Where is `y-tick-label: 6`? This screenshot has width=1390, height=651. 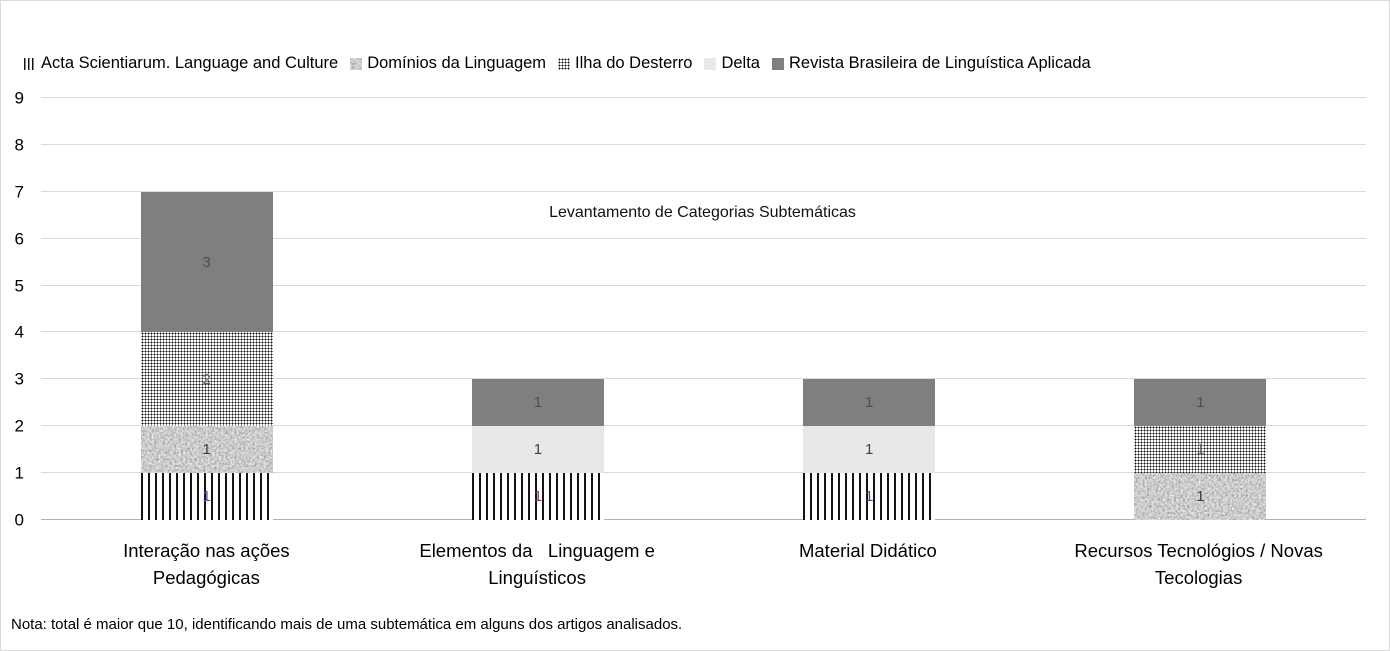 y-tick-label: 6 is located at coordinates (19, 239).